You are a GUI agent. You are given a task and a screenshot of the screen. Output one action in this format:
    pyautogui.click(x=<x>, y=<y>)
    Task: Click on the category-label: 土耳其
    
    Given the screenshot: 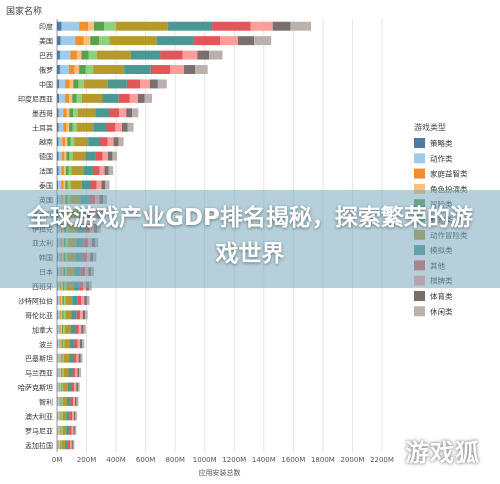 What is the action you would take?
    pyautogui.click(x=42, y=127)
    